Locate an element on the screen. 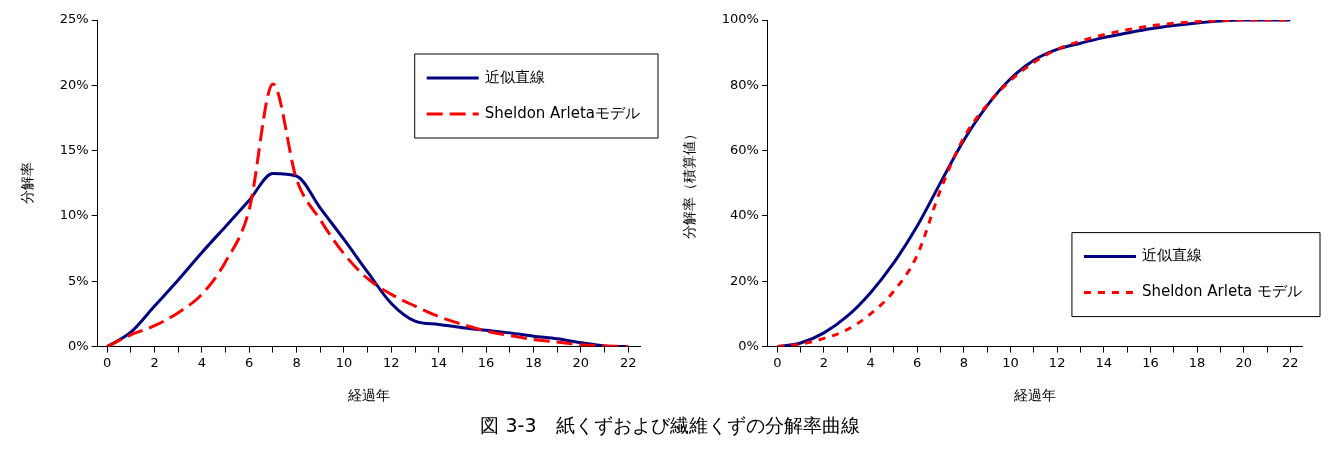 The height and width of the screenshot is (465, 1340). y-axis-title: 分解率 is located at coordinates (27, 183).